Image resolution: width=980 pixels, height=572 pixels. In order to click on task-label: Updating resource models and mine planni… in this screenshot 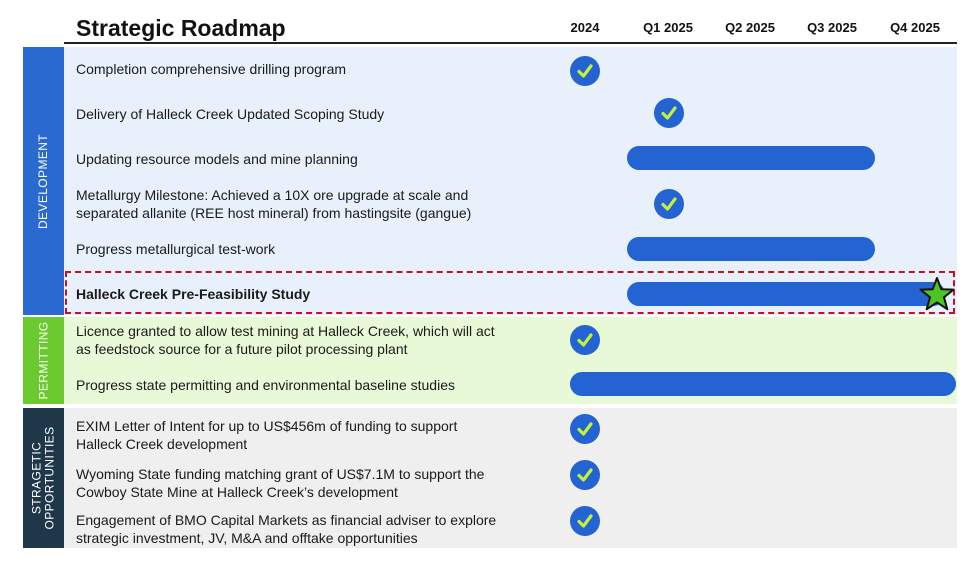, I will do `click(217, 159)`.